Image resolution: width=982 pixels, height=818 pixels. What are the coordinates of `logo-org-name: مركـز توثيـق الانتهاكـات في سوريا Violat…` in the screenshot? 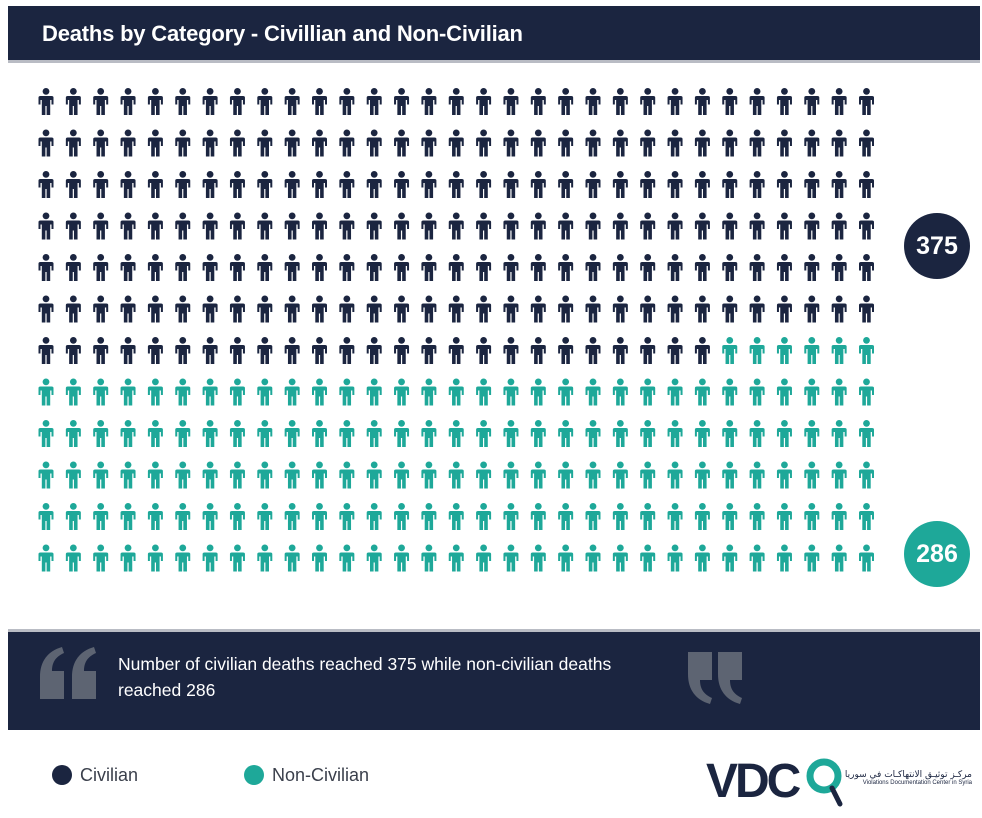 It's located at (907, 778).